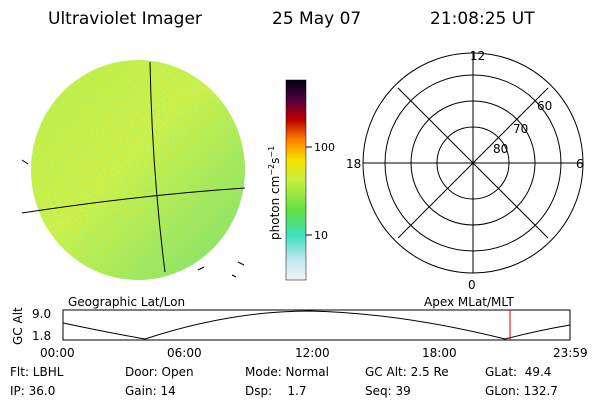 The height and width of the screenshot is (400, 600). What do you see at coordinates (126, 302) in the screenshot?
I see `strip-title: Geographic Lat/Lon` at bounding box center [126, 302].